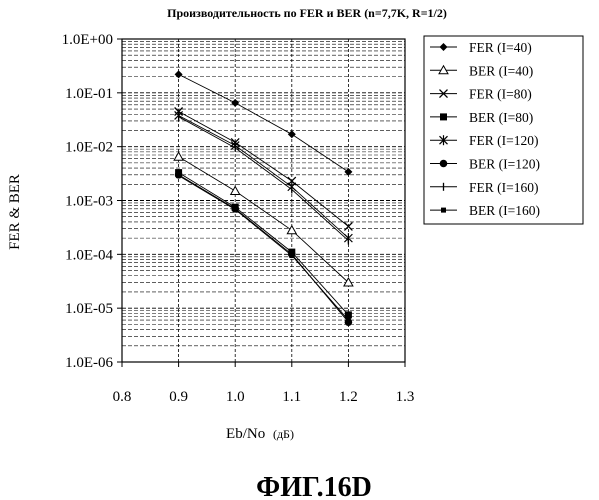 The image size is (599, 500). What do you see at coordinates (122, 397) in the screenshot?
I see `x-tick-label: 0.8` at bounding box center [122, 397].